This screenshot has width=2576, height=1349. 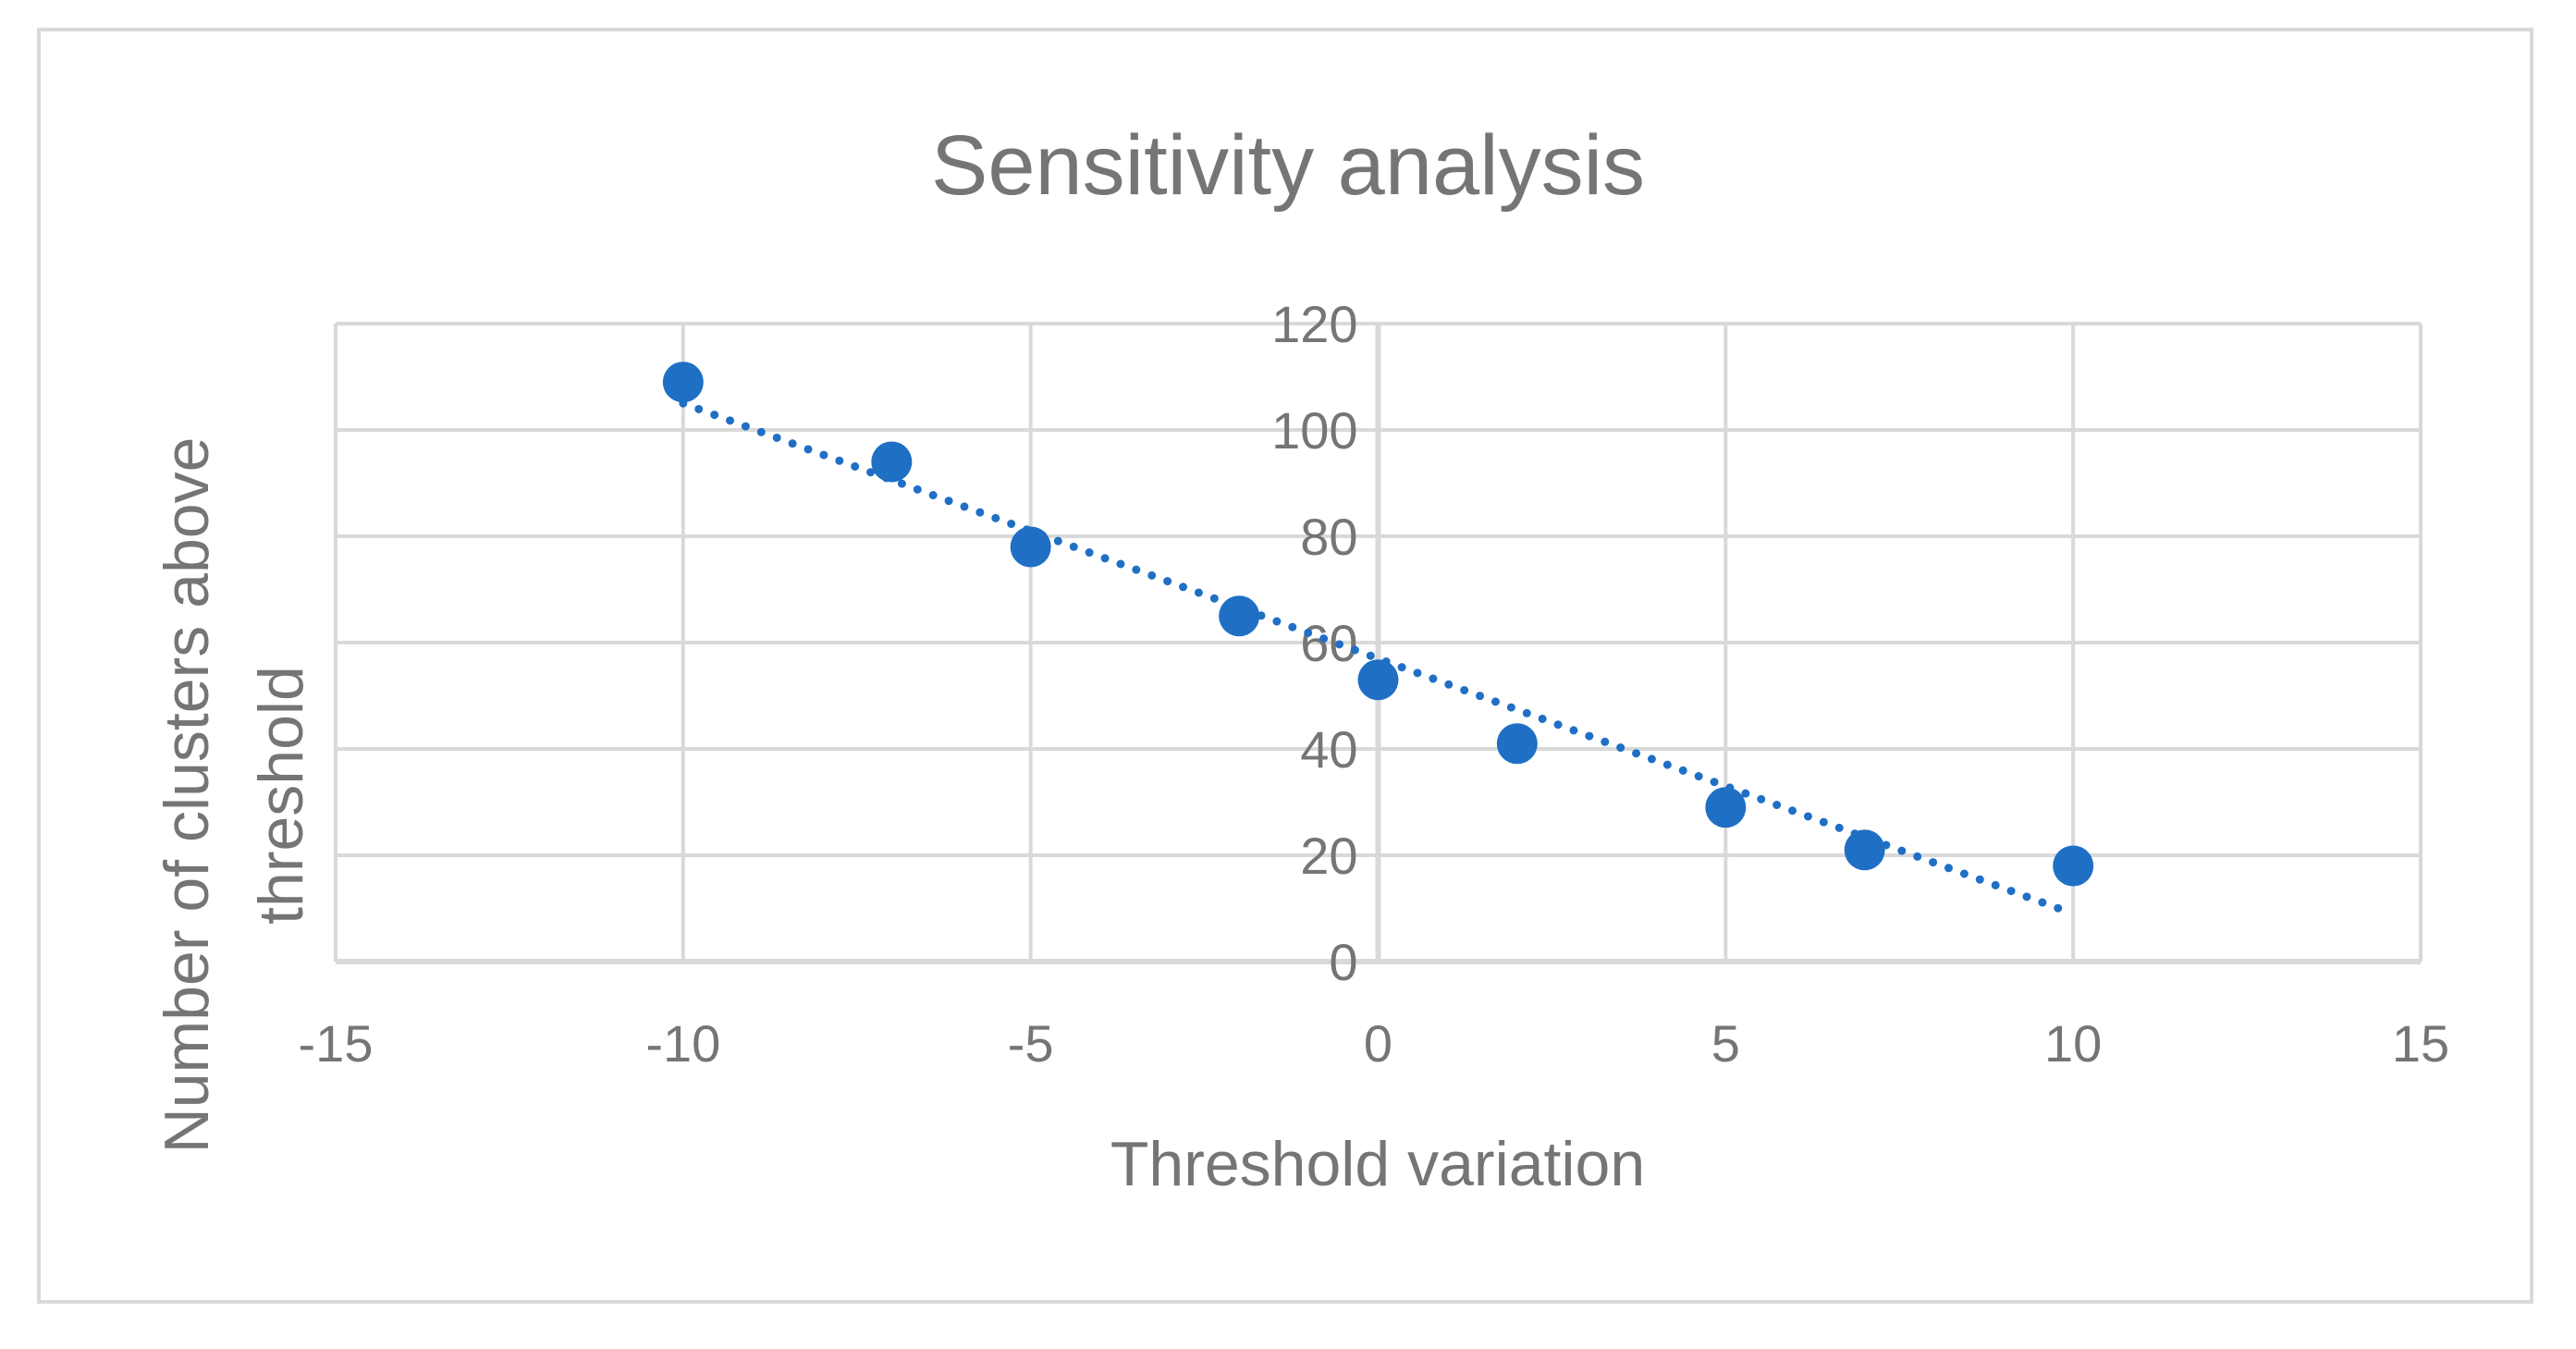 I want to click on y-tick-label: 60, so click(x=1329, y=643).